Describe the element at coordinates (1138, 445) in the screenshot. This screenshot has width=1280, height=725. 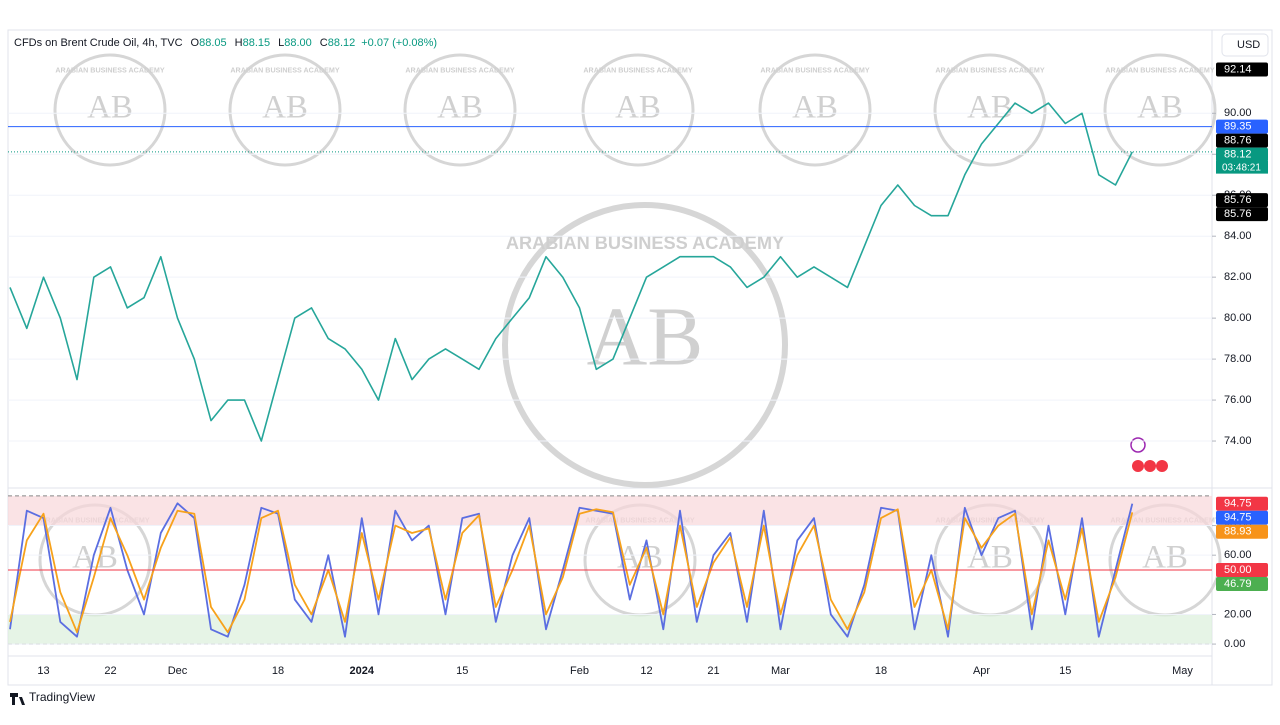
I see `event-icon` at that location.